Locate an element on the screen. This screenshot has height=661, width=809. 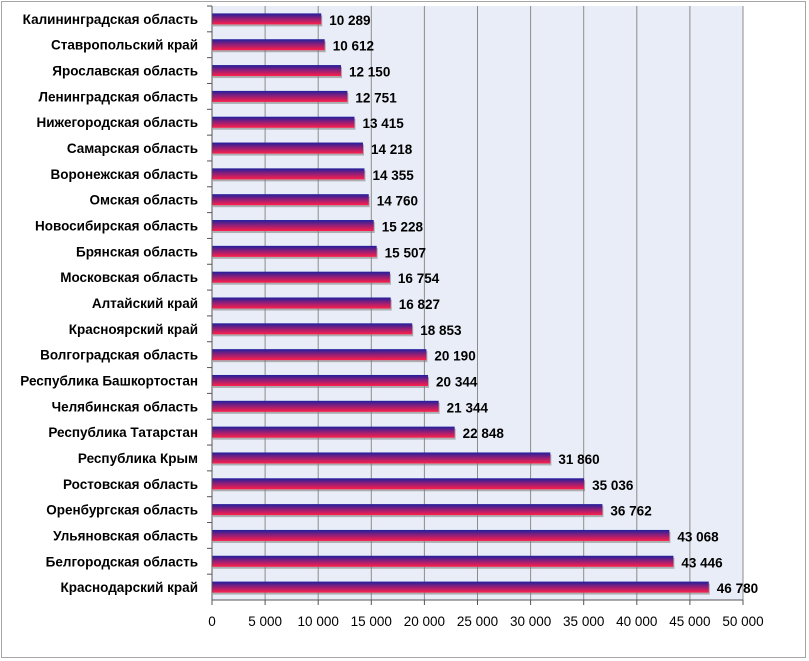
category-label: Волгоградская область is located at coordinates (119, 355).